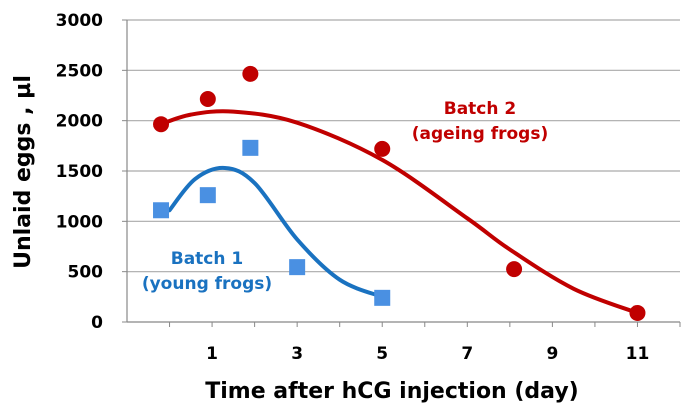 This screenshot has height=416, width=685. I want to click on x-tick-label: 5, so click(382, 354).